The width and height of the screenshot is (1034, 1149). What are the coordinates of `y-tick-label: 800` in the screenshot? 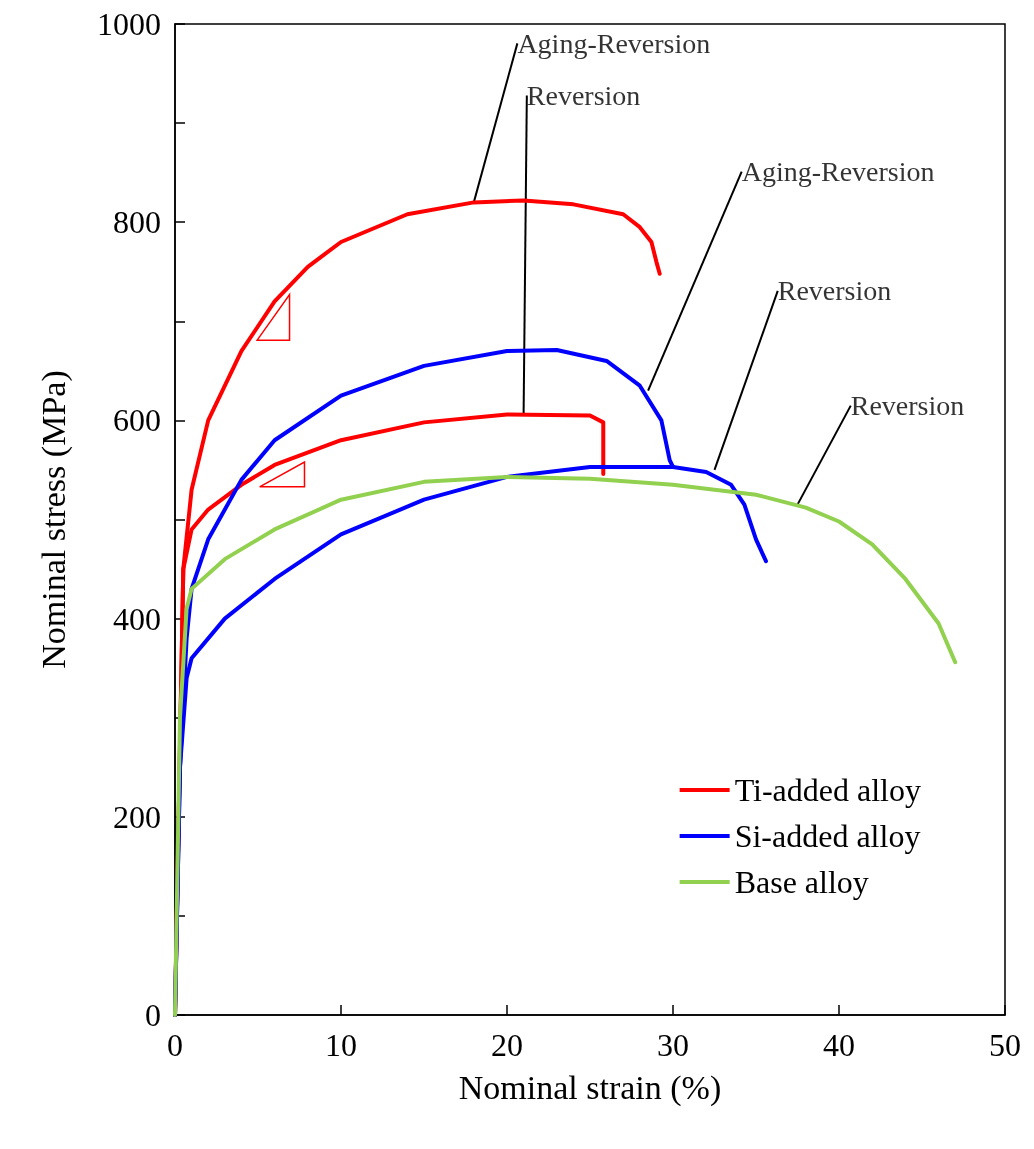 It's located at (137, 222).